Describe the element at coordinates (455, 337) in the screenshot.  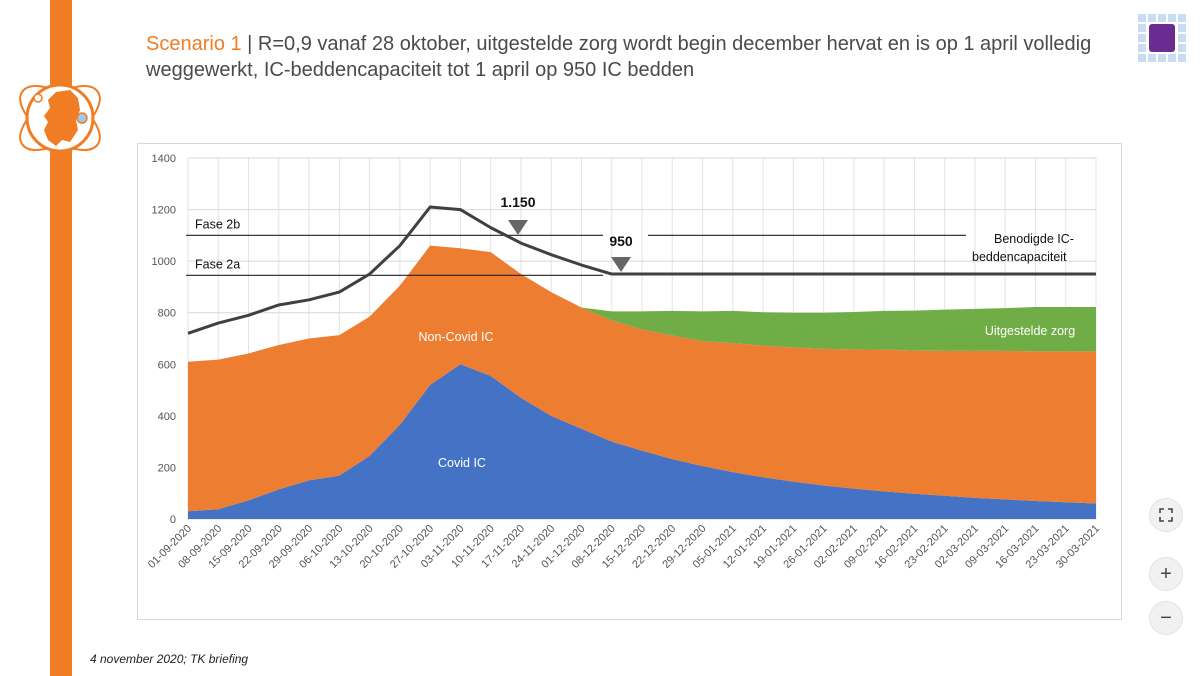
I see `non-covid-label: Non-Covid IC` at that location.